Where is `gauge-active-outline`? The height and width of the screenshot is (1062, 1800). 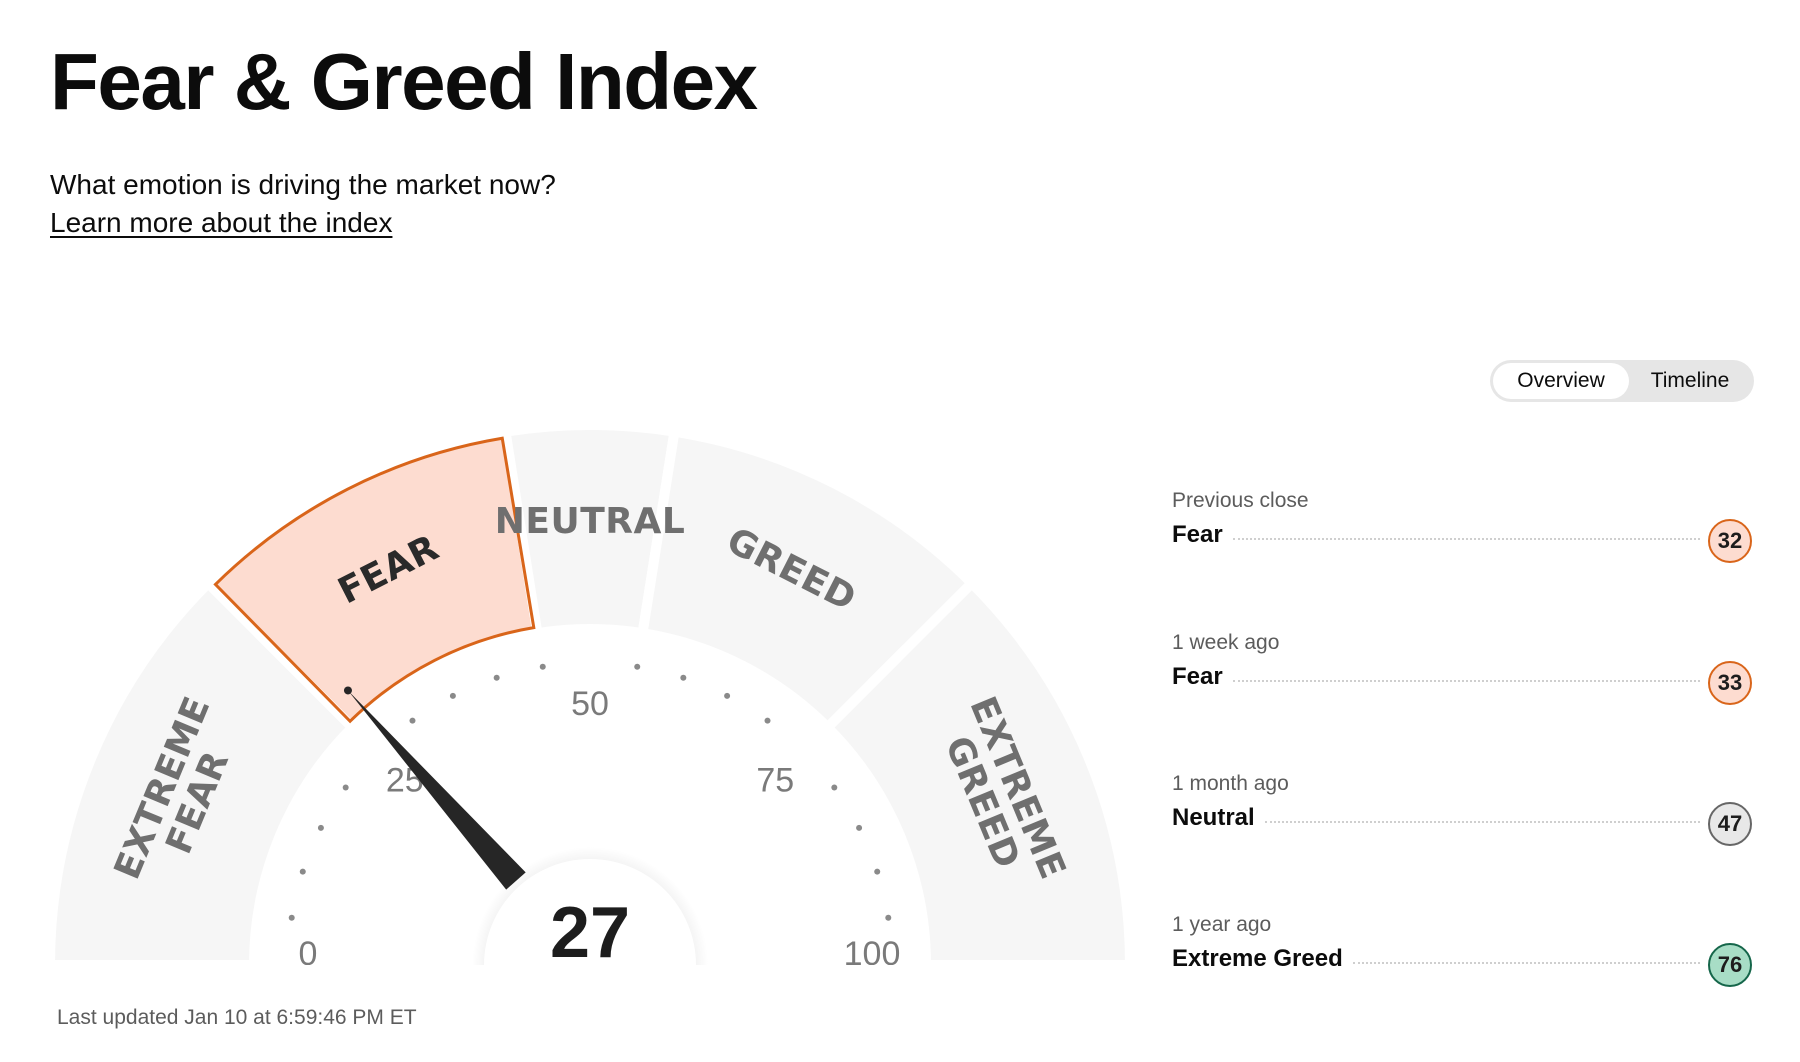 gauge-active-outline is located at coordinates (374, 580).